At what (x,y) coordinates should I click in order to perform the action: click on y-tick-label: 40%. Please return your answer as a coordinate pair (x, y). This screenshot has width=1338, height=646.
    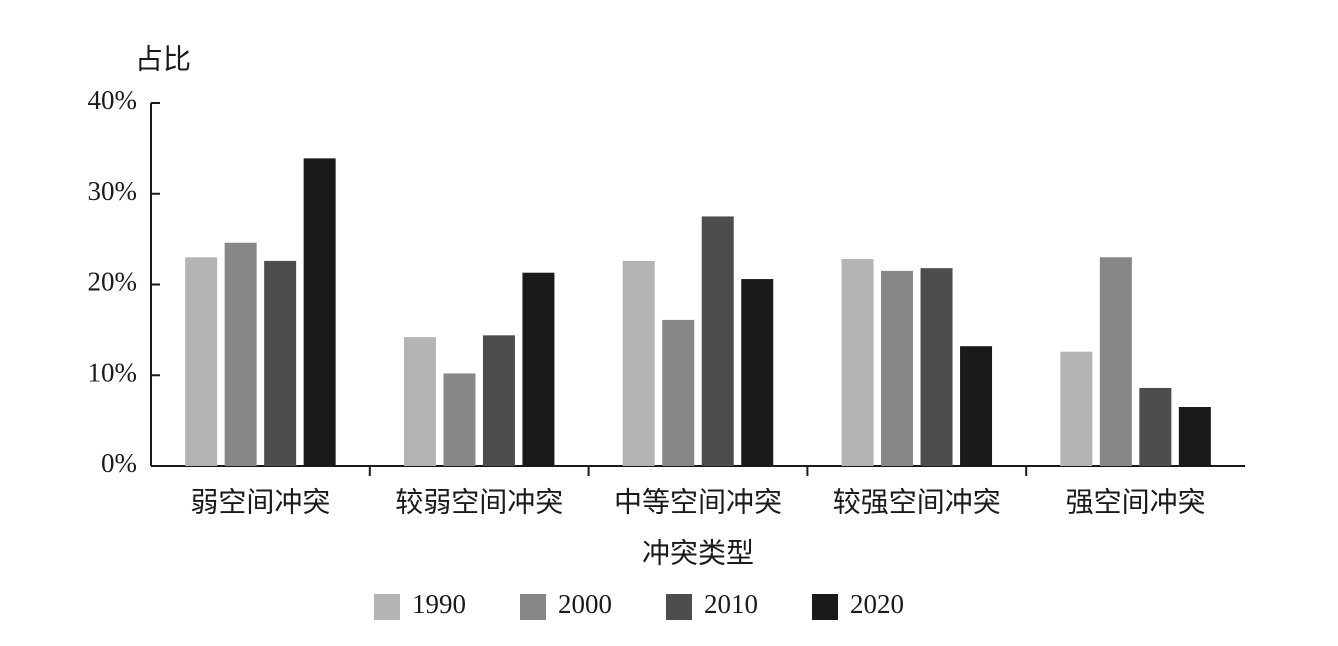
    Looking at the image, I should click on (113, 100).